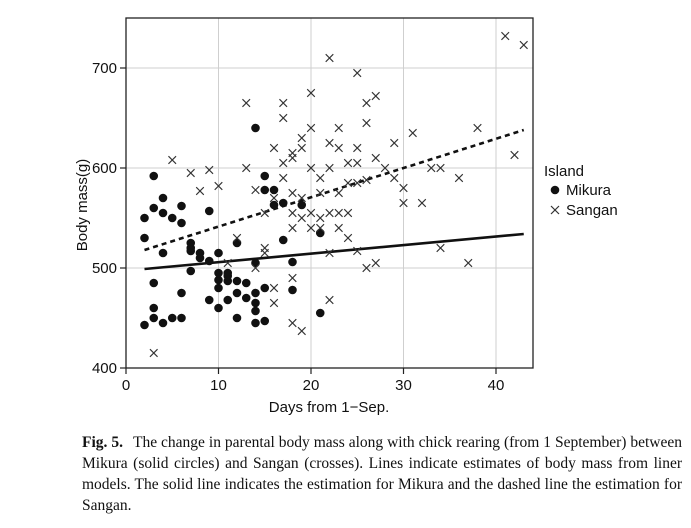  What do you see at coordinates (126, 385) in the screenshot?
I see `x-tick-label: 0` at bounding box center [126, 385].